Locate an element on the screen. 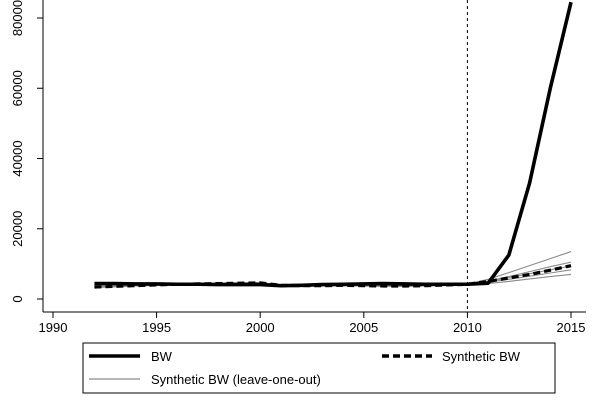 The width and height of the screenshot is (598, 414). y-tick-label: 0 is located at coordinates (17, 298).